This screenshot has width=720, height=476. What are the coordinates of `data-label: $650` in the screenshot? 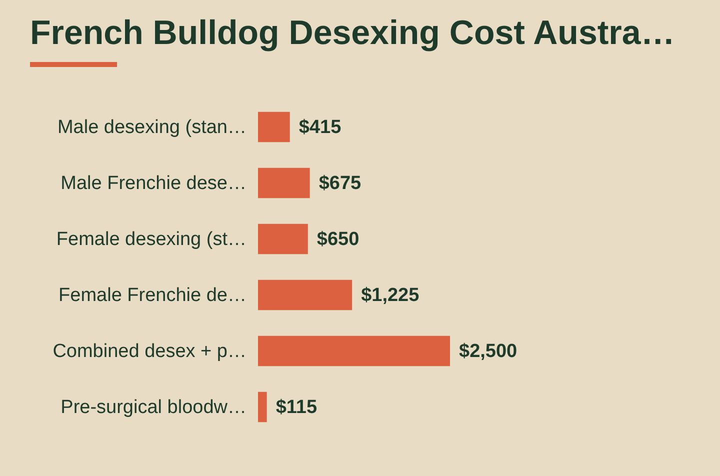 It's located at (338, 239).